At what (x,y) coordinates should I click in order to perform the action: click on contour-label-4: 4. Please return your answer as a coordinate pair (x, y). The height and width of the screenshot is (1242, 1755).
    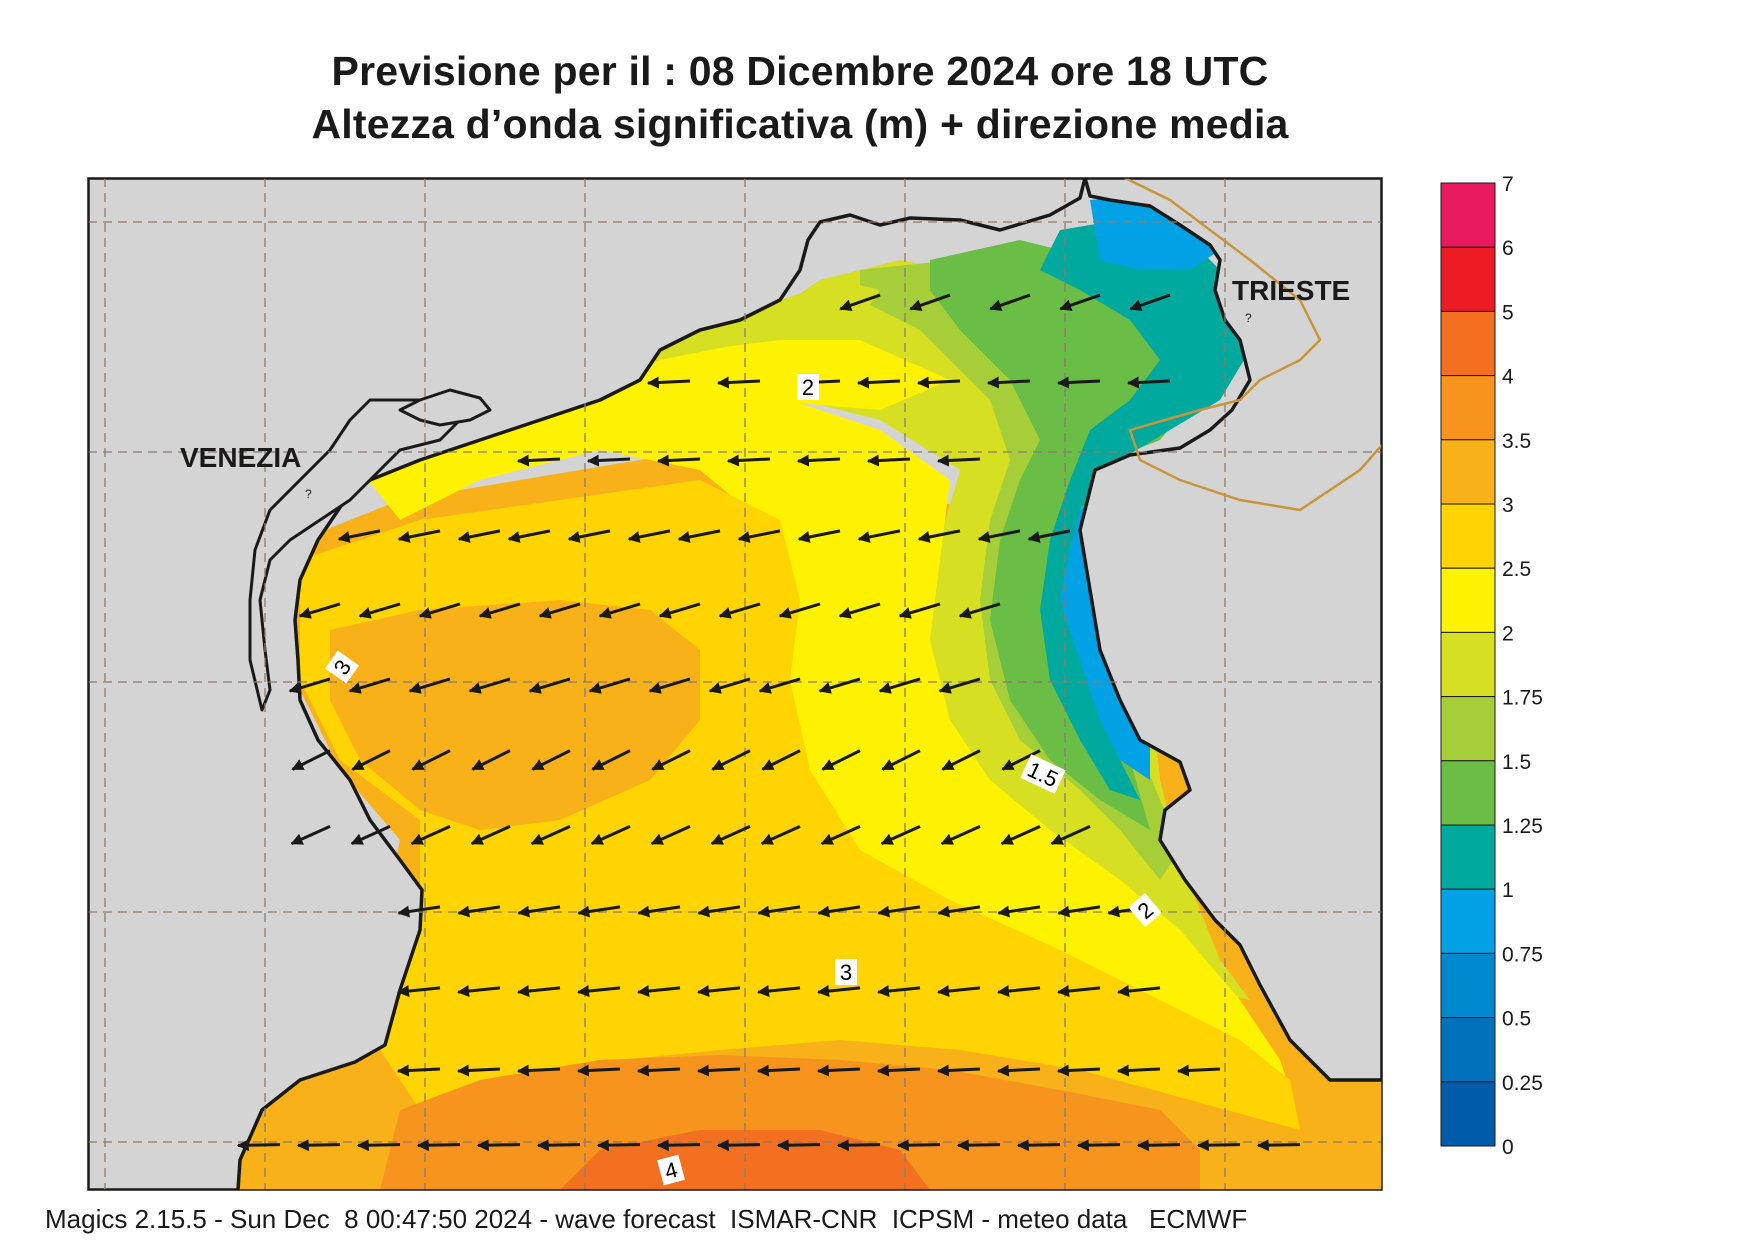
    Looking at the image, I should click on (671, 1170).